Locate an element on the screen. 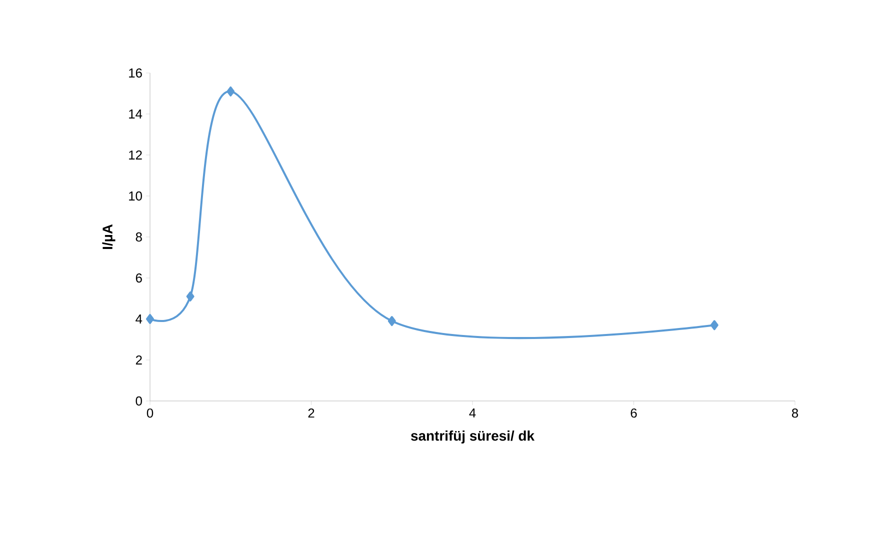 Image resolution: width=894 pixels, height=555 pixels. y-tick-label: 2 is located at coordinates (139, 360).